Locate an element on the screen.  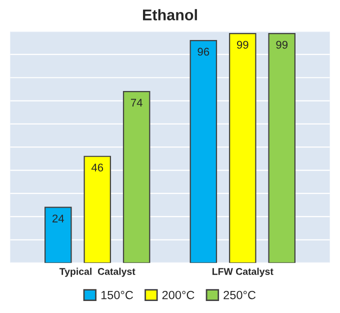
x-tick-label: LFW Catalyst is located at coordinates (243, 272).